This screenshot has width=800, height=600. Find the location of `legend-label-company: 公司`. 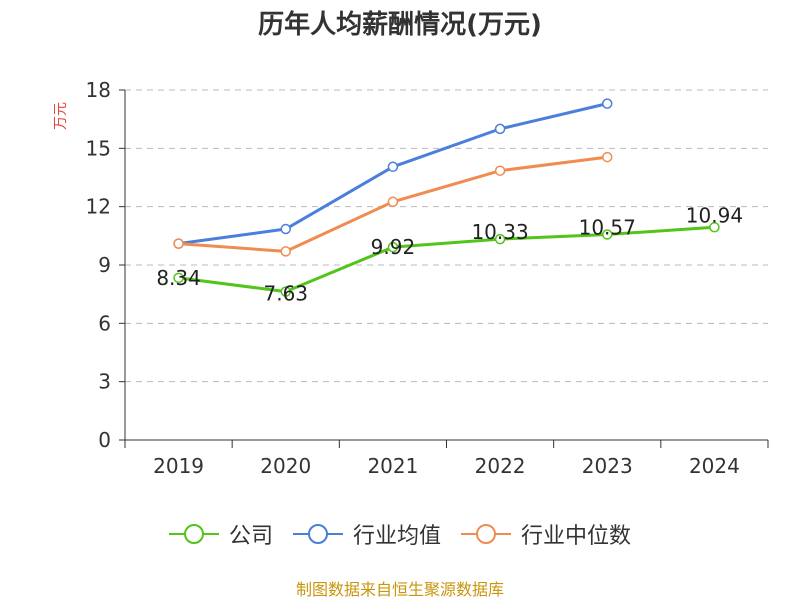

legend-label-company: 公司 is located at coordinates (250, 536).